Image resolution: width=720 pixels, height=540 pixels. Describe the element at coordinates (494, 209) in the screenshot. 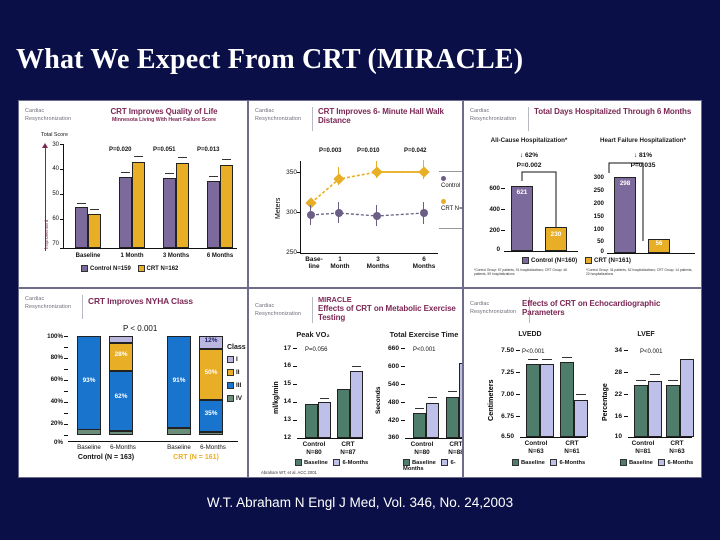

I see `y-tick: 400` at that location.